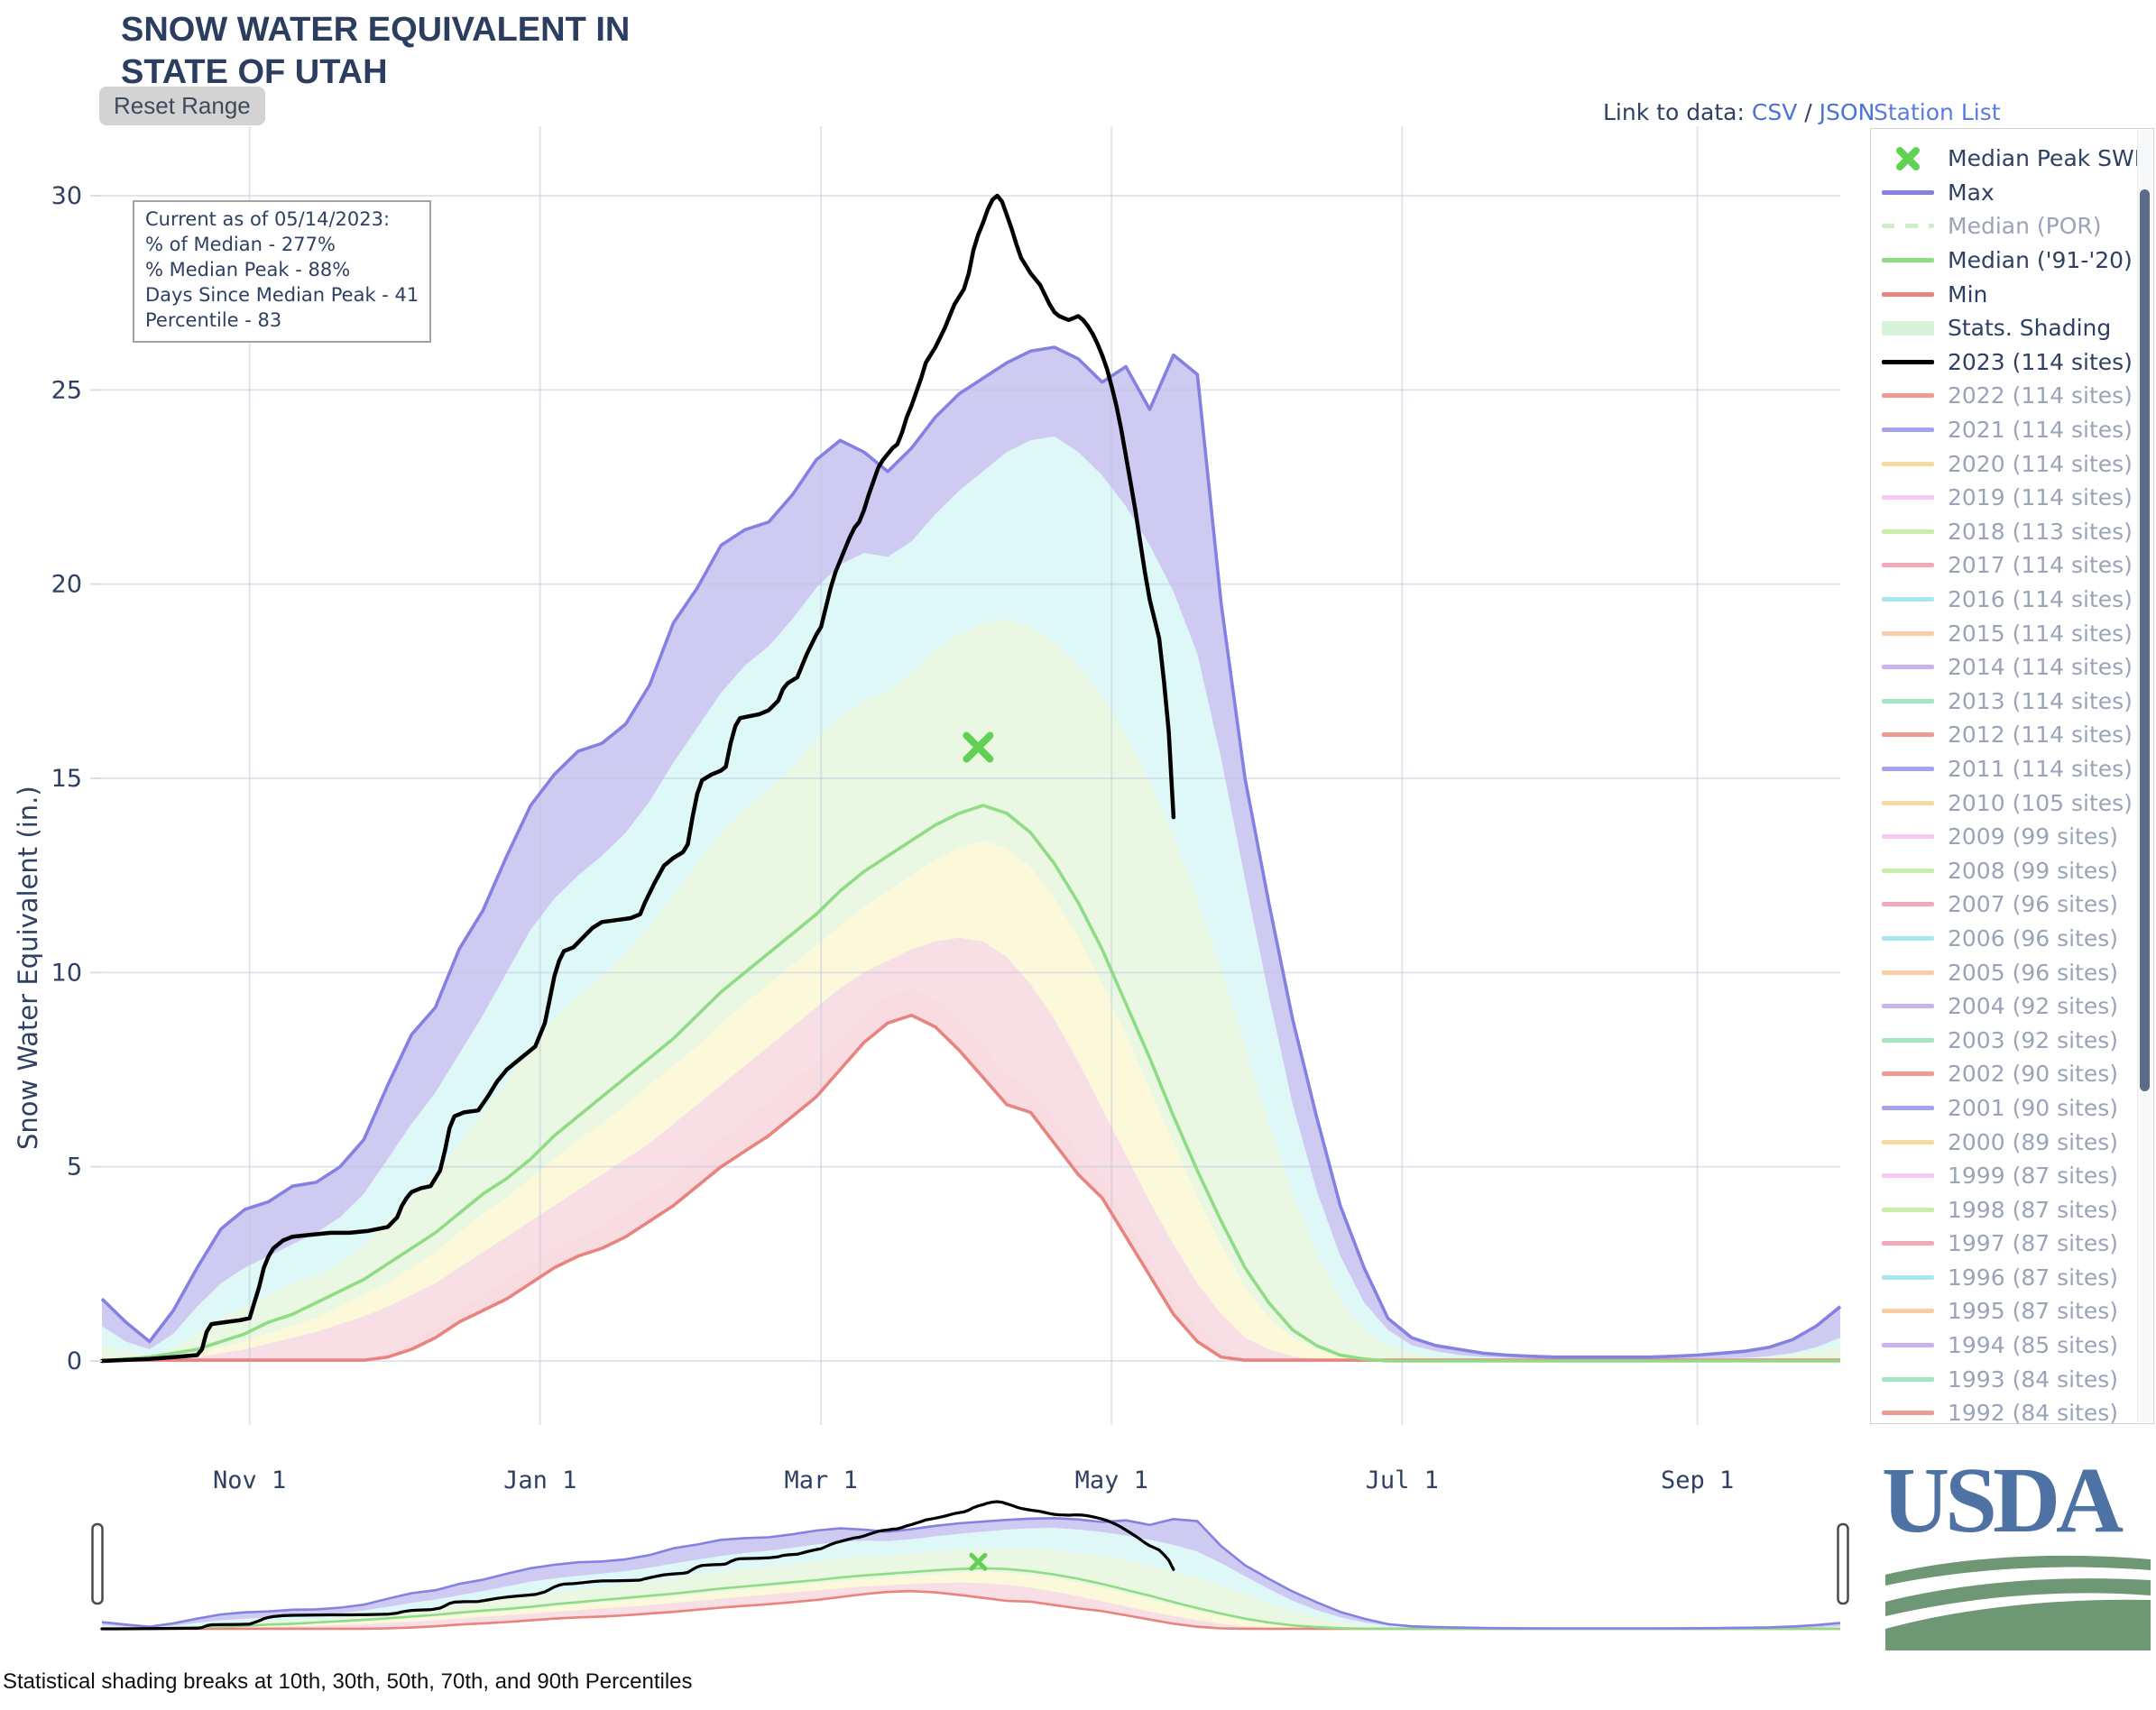  What do you see at coordinates (66, 585) in the screenshot?
I see `y-tick-label: 20` at bounding box center [66, 585].